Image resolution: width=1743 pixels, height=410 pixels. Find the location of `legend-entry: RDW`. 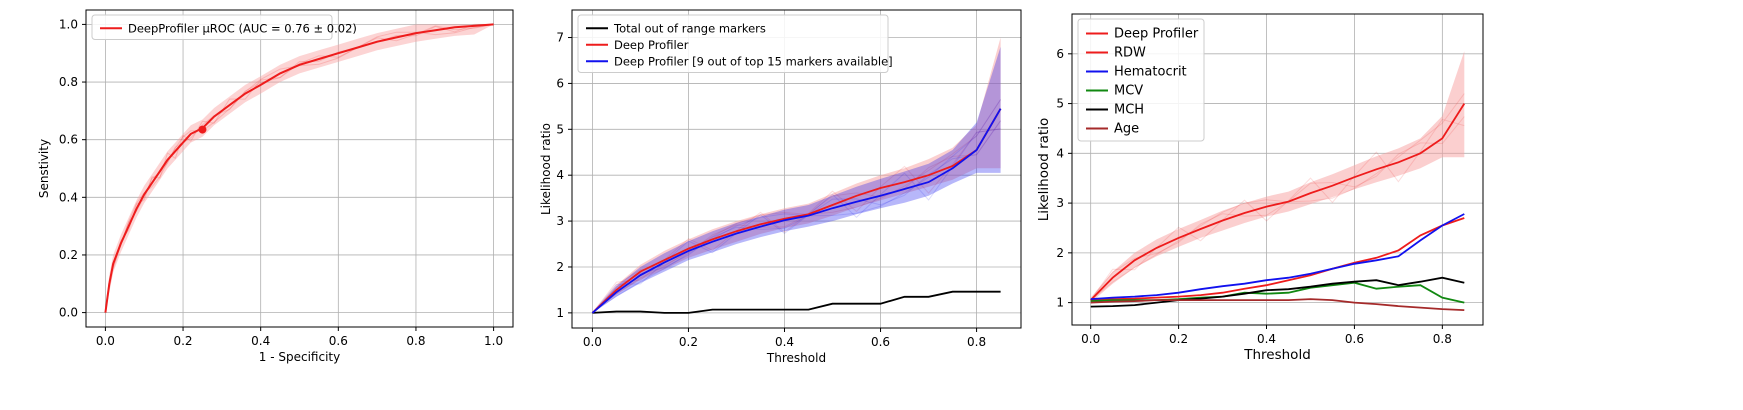

legend-entry: RDW is located at coordinates (1130, 53).